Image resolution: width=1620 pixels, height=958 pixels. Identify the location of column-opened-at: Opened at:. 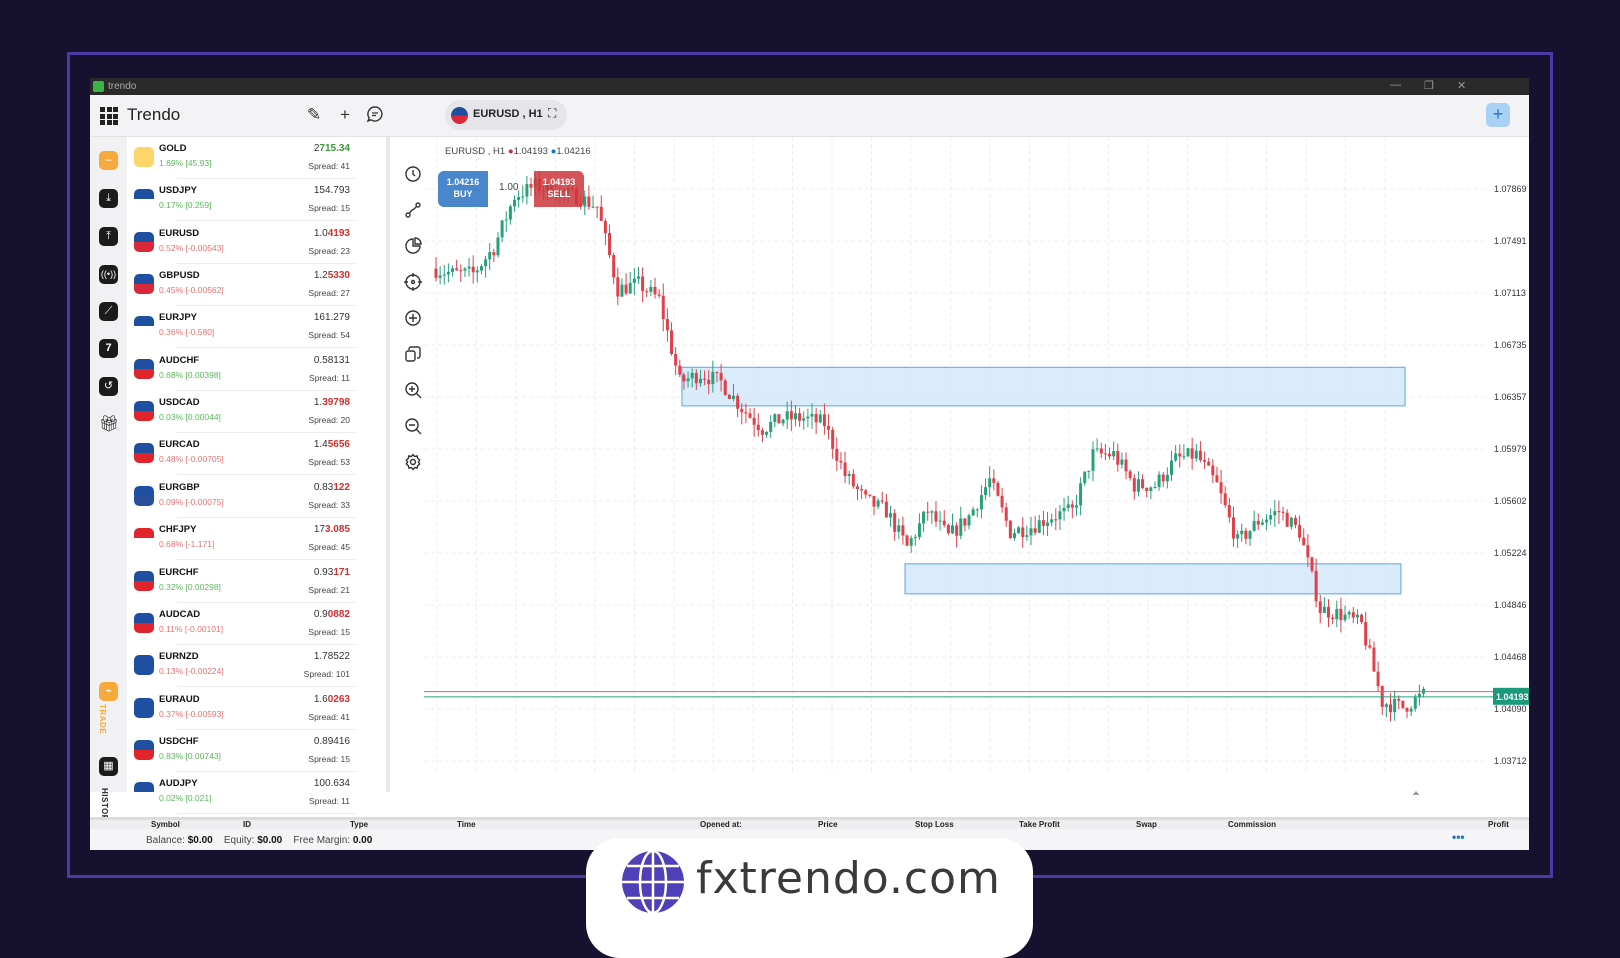
(721, 824).